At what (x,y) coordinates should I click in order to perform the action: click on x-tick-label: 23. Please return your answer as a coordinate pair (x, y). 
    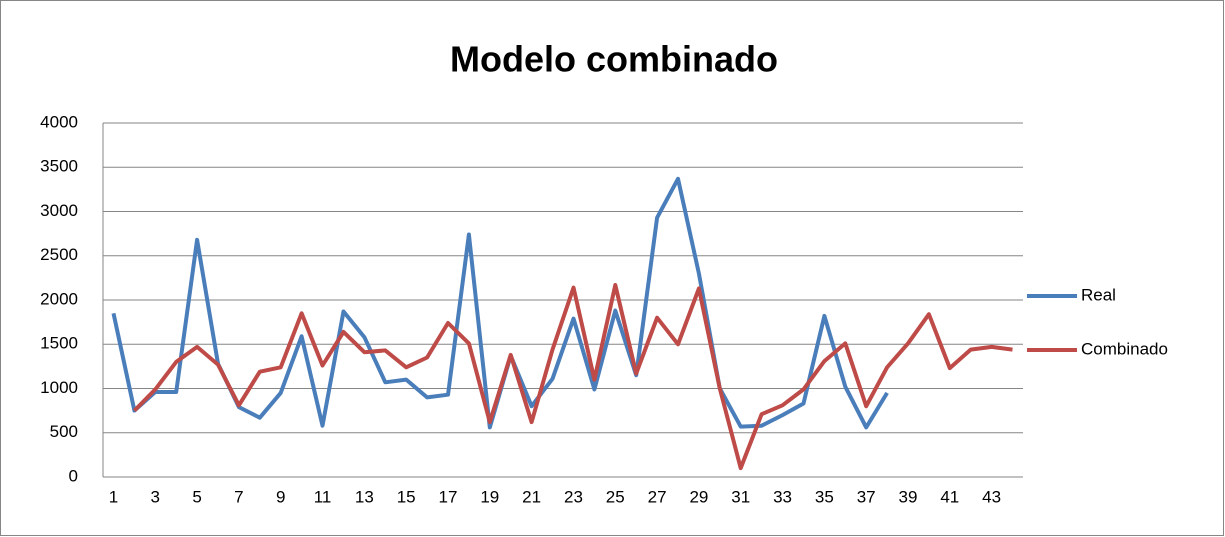
    Looking at the image, I should click on (573, 496).